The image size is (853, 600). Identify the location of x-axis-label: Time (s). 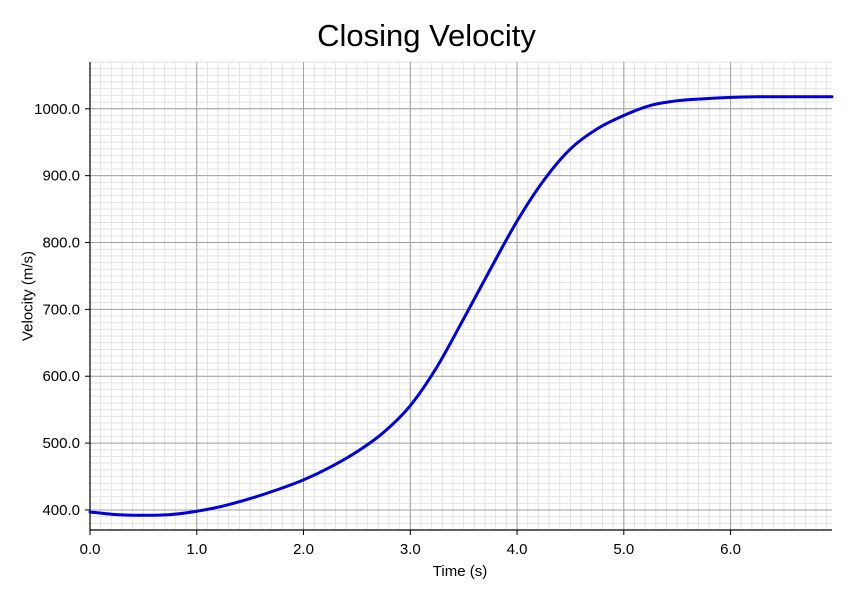
(460, 571).